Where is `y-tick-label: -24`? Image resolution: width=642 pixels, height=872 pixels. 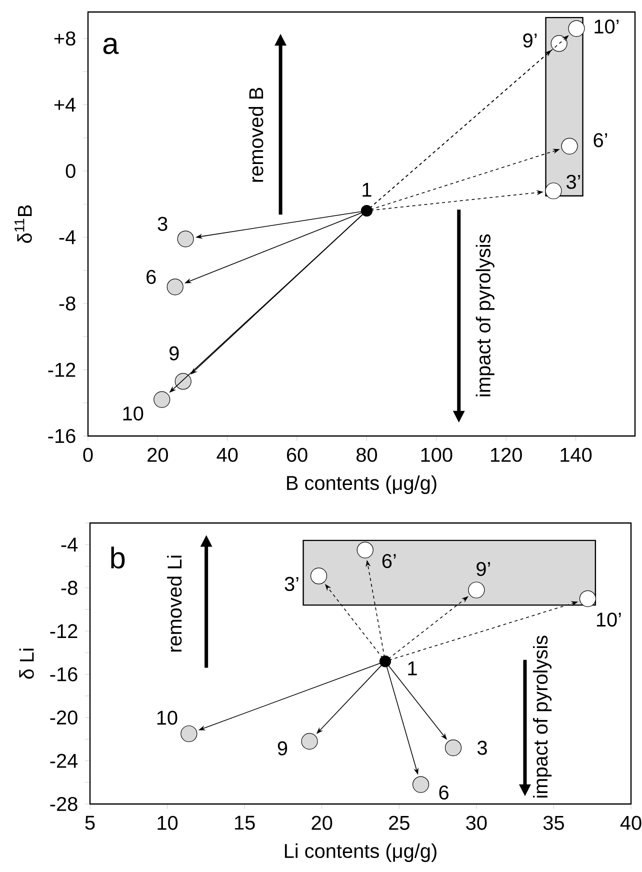 y-tick-label: -24 is located at coordinates (64, 761).